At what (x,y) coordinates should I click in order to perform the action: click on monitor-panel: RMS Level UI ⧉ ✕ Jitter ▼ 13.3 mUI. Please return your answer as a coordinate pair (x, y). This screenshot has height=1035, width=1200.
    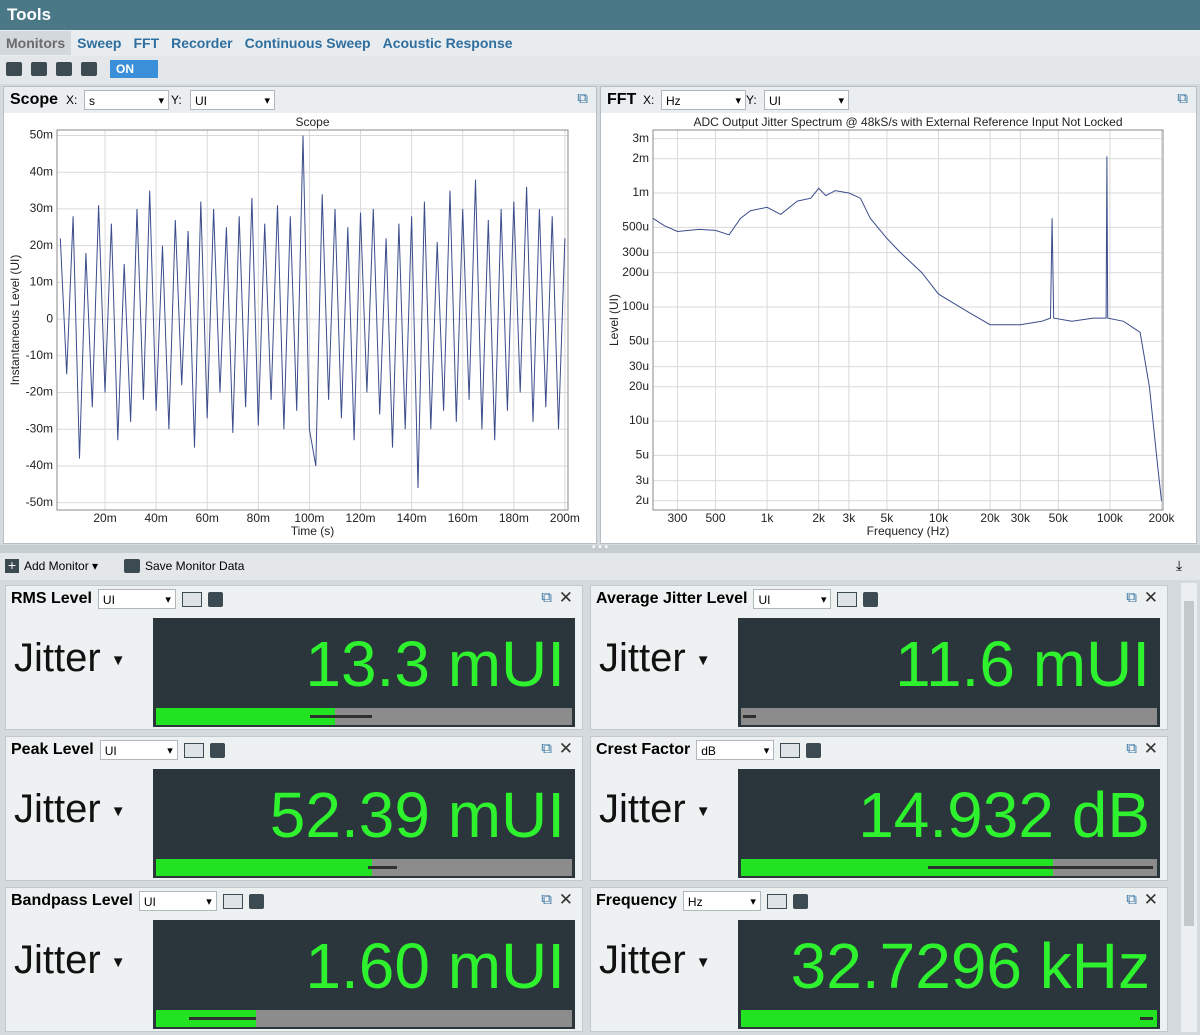
    Looking at the image, I should click on (294, 657).